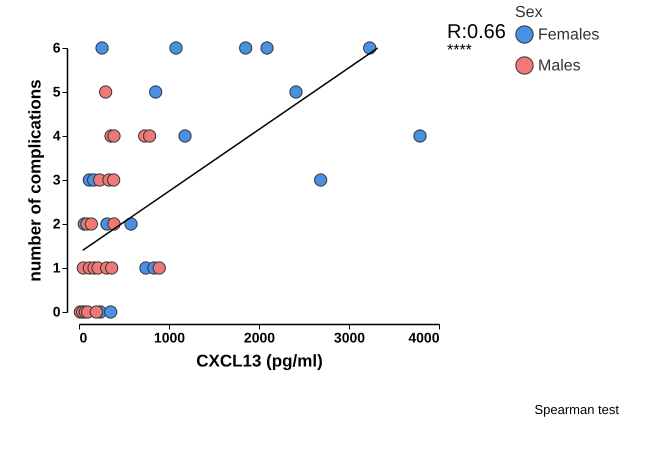  What do you see at coordinates (260, 338) in the screenshot?
I see `x-tick-label: 2000` at bounding box center [260, 338].